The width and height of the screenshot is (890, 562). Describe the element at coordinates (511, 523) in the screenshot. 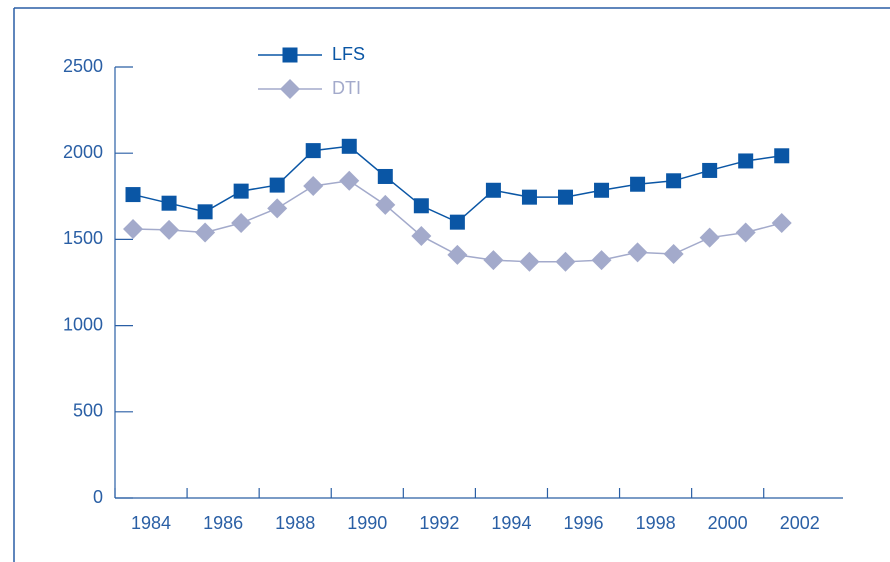

I see `x-tick-label: 1994` at that location.